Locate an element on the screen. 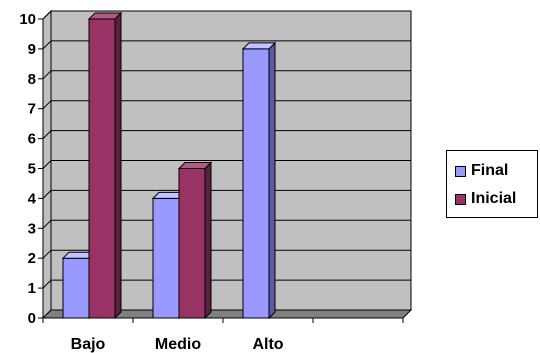  chart-legend: Final Inicial is located at coordinates (492, 184).